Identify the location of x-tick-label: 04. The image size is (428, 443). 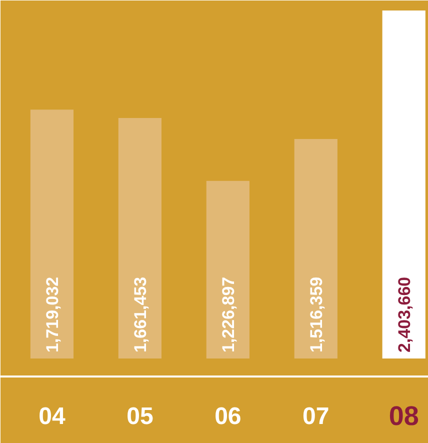
(52, 416).